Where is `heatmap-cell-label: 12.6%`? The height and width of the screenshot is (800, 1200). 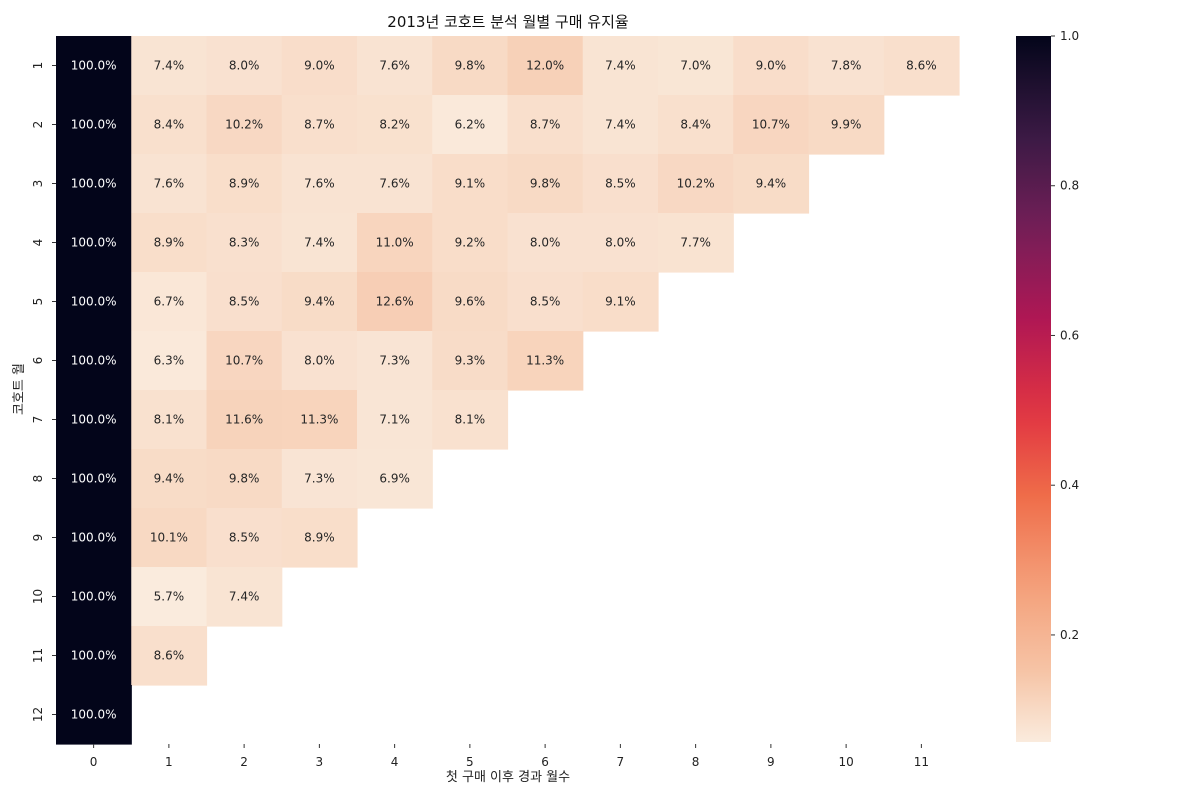 heatmap-cell-label: 12.6% is located at coordinates (395, 302).